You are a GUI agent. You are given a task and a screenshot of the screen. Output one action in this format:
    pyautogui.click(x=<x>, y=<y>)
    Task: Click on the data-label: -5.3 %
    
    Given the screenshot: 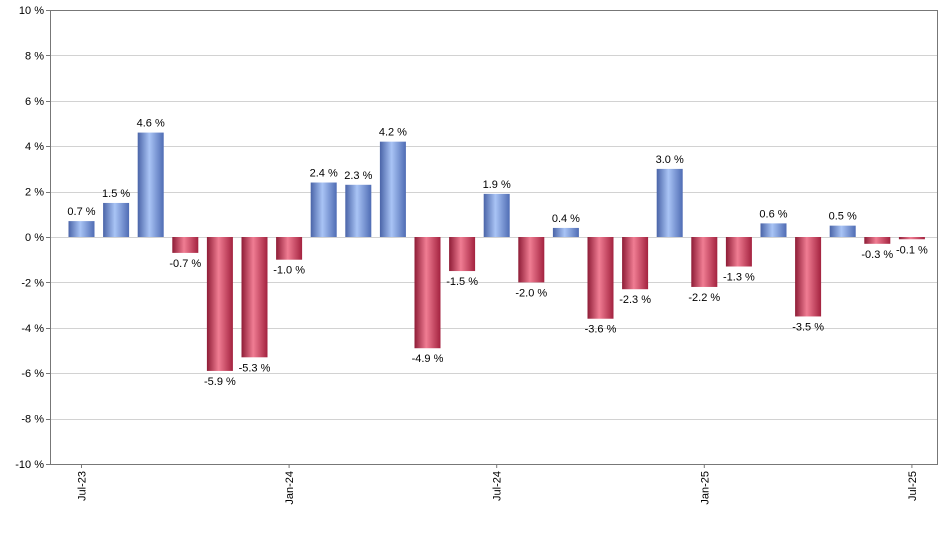 What is the action you would take?
    pyautogui.click(x=255, y=368)
    